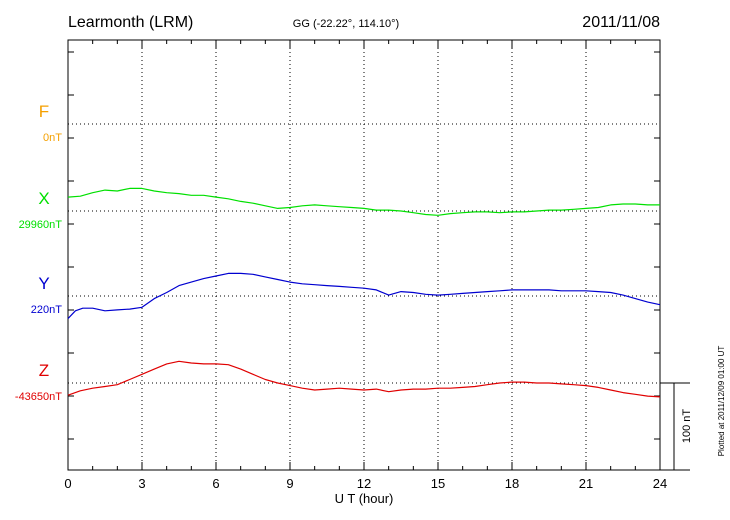  What do you see at coordinates (364, 379) in the screenshot?
I see `series-line-z` at bounding box center [364, 379].